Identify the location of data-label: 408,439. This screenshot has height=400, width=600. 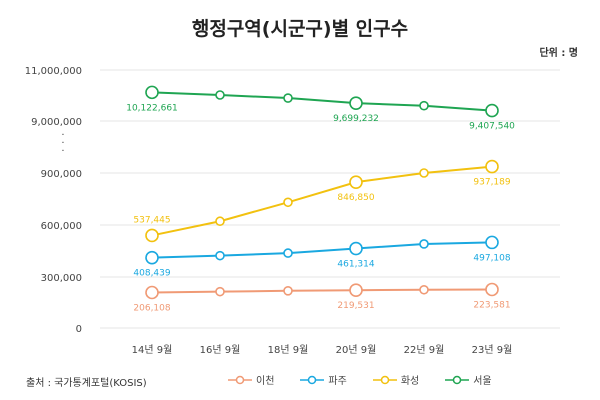
(151, 274).